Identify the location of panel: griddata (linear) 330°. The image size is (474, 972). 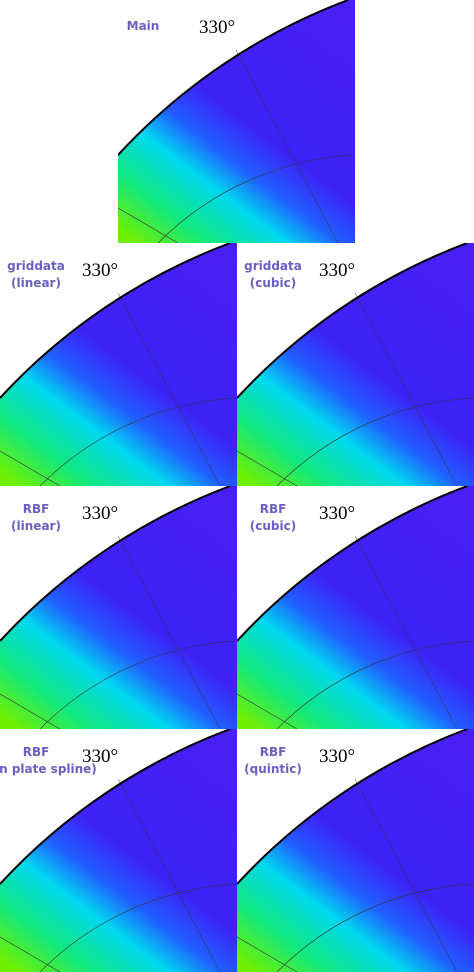
(118, 364).